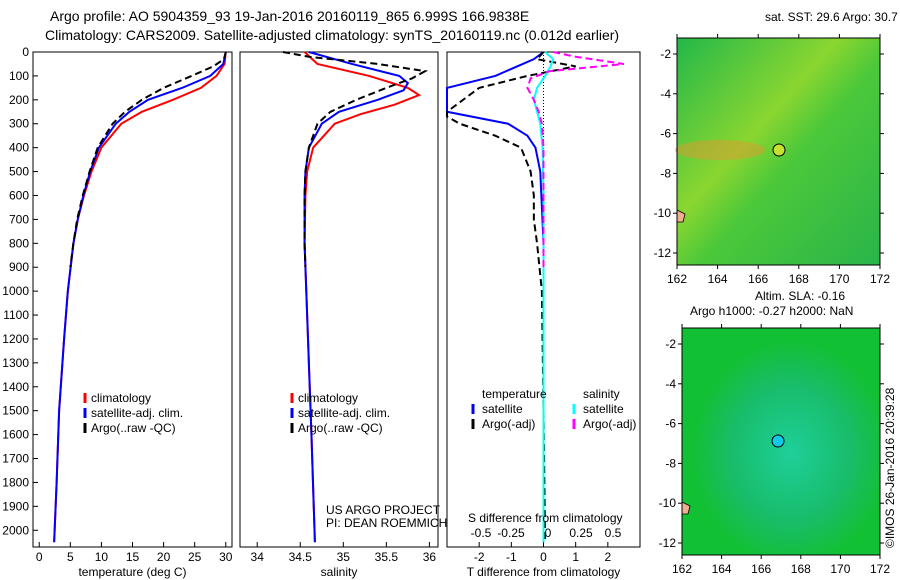 Image resolution: width=900 pixels, height=580 pixels. I want to click on legend-t_sat: satellite, so click(502, 409).